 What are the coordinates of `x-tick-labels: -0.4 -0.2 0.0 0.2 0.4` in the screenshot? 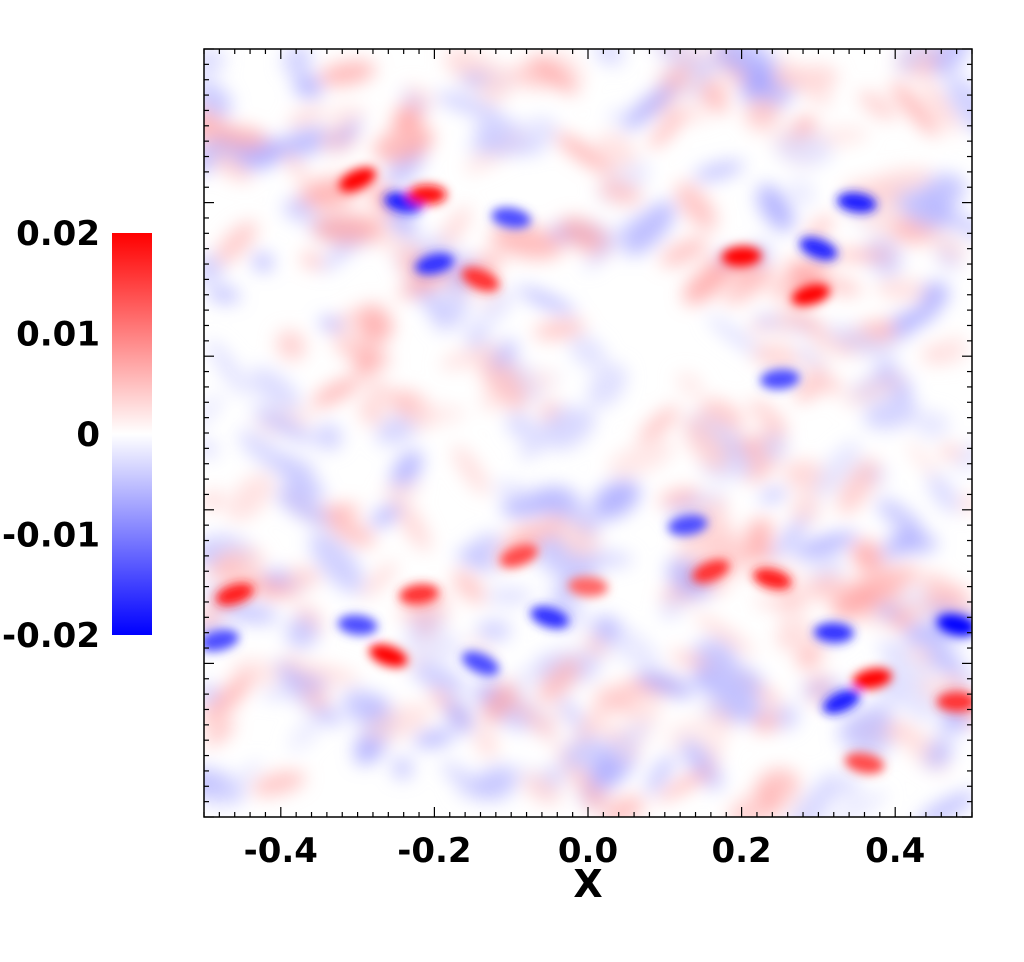 It's located at (585, 851).